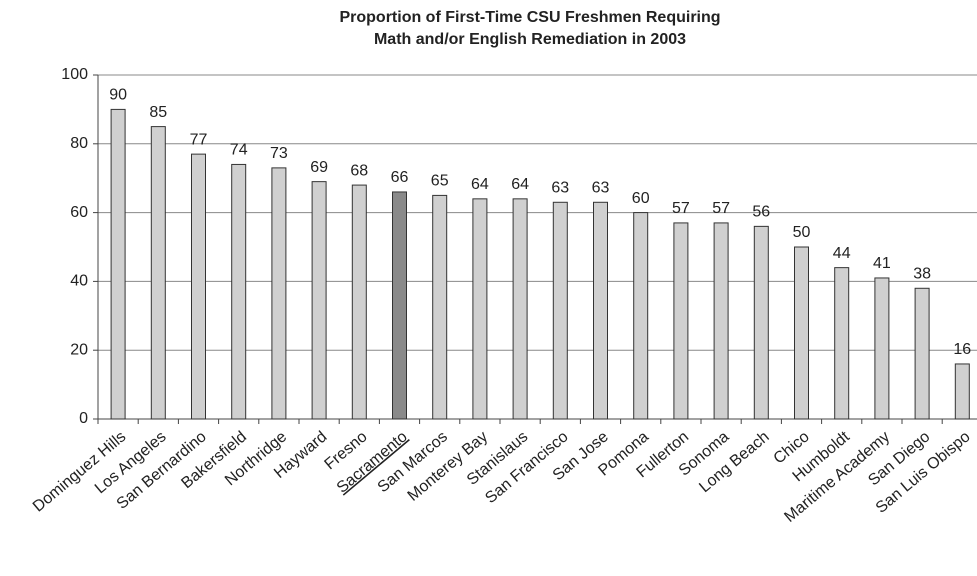  What do you see at coordinates (319, 167) in the screenshot?
I see `value-label: 69` at bounding box center [319, 167].